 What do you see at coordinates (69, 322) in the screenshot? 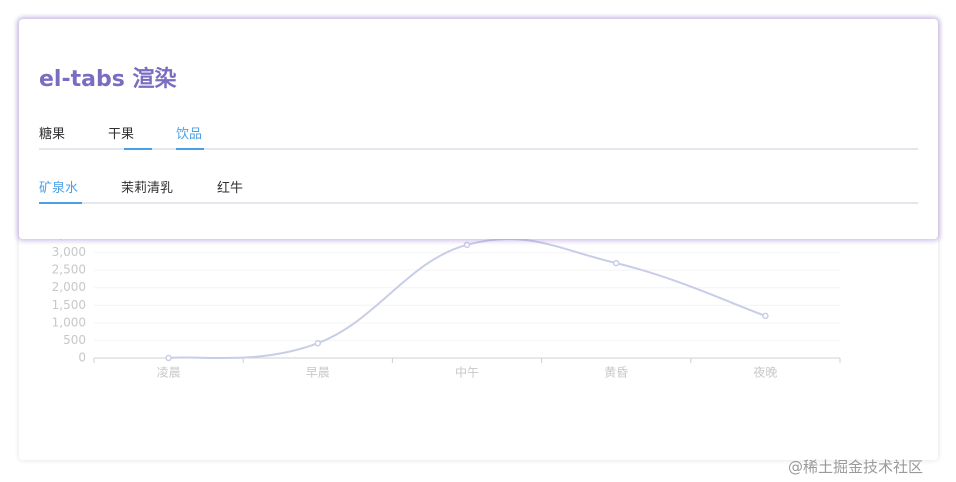
I see `y-tick-label: 1,000` at bounding box center [69, 322].